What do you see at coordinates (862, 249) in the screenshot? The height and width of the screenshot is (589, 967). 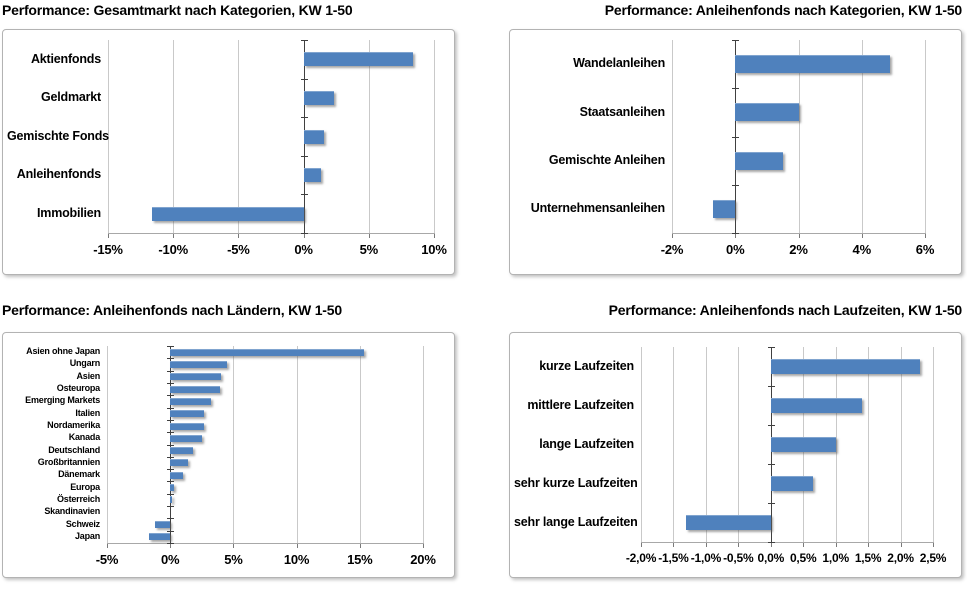 I see `x-tick-label: 4%` at bounding box center [862, 249].